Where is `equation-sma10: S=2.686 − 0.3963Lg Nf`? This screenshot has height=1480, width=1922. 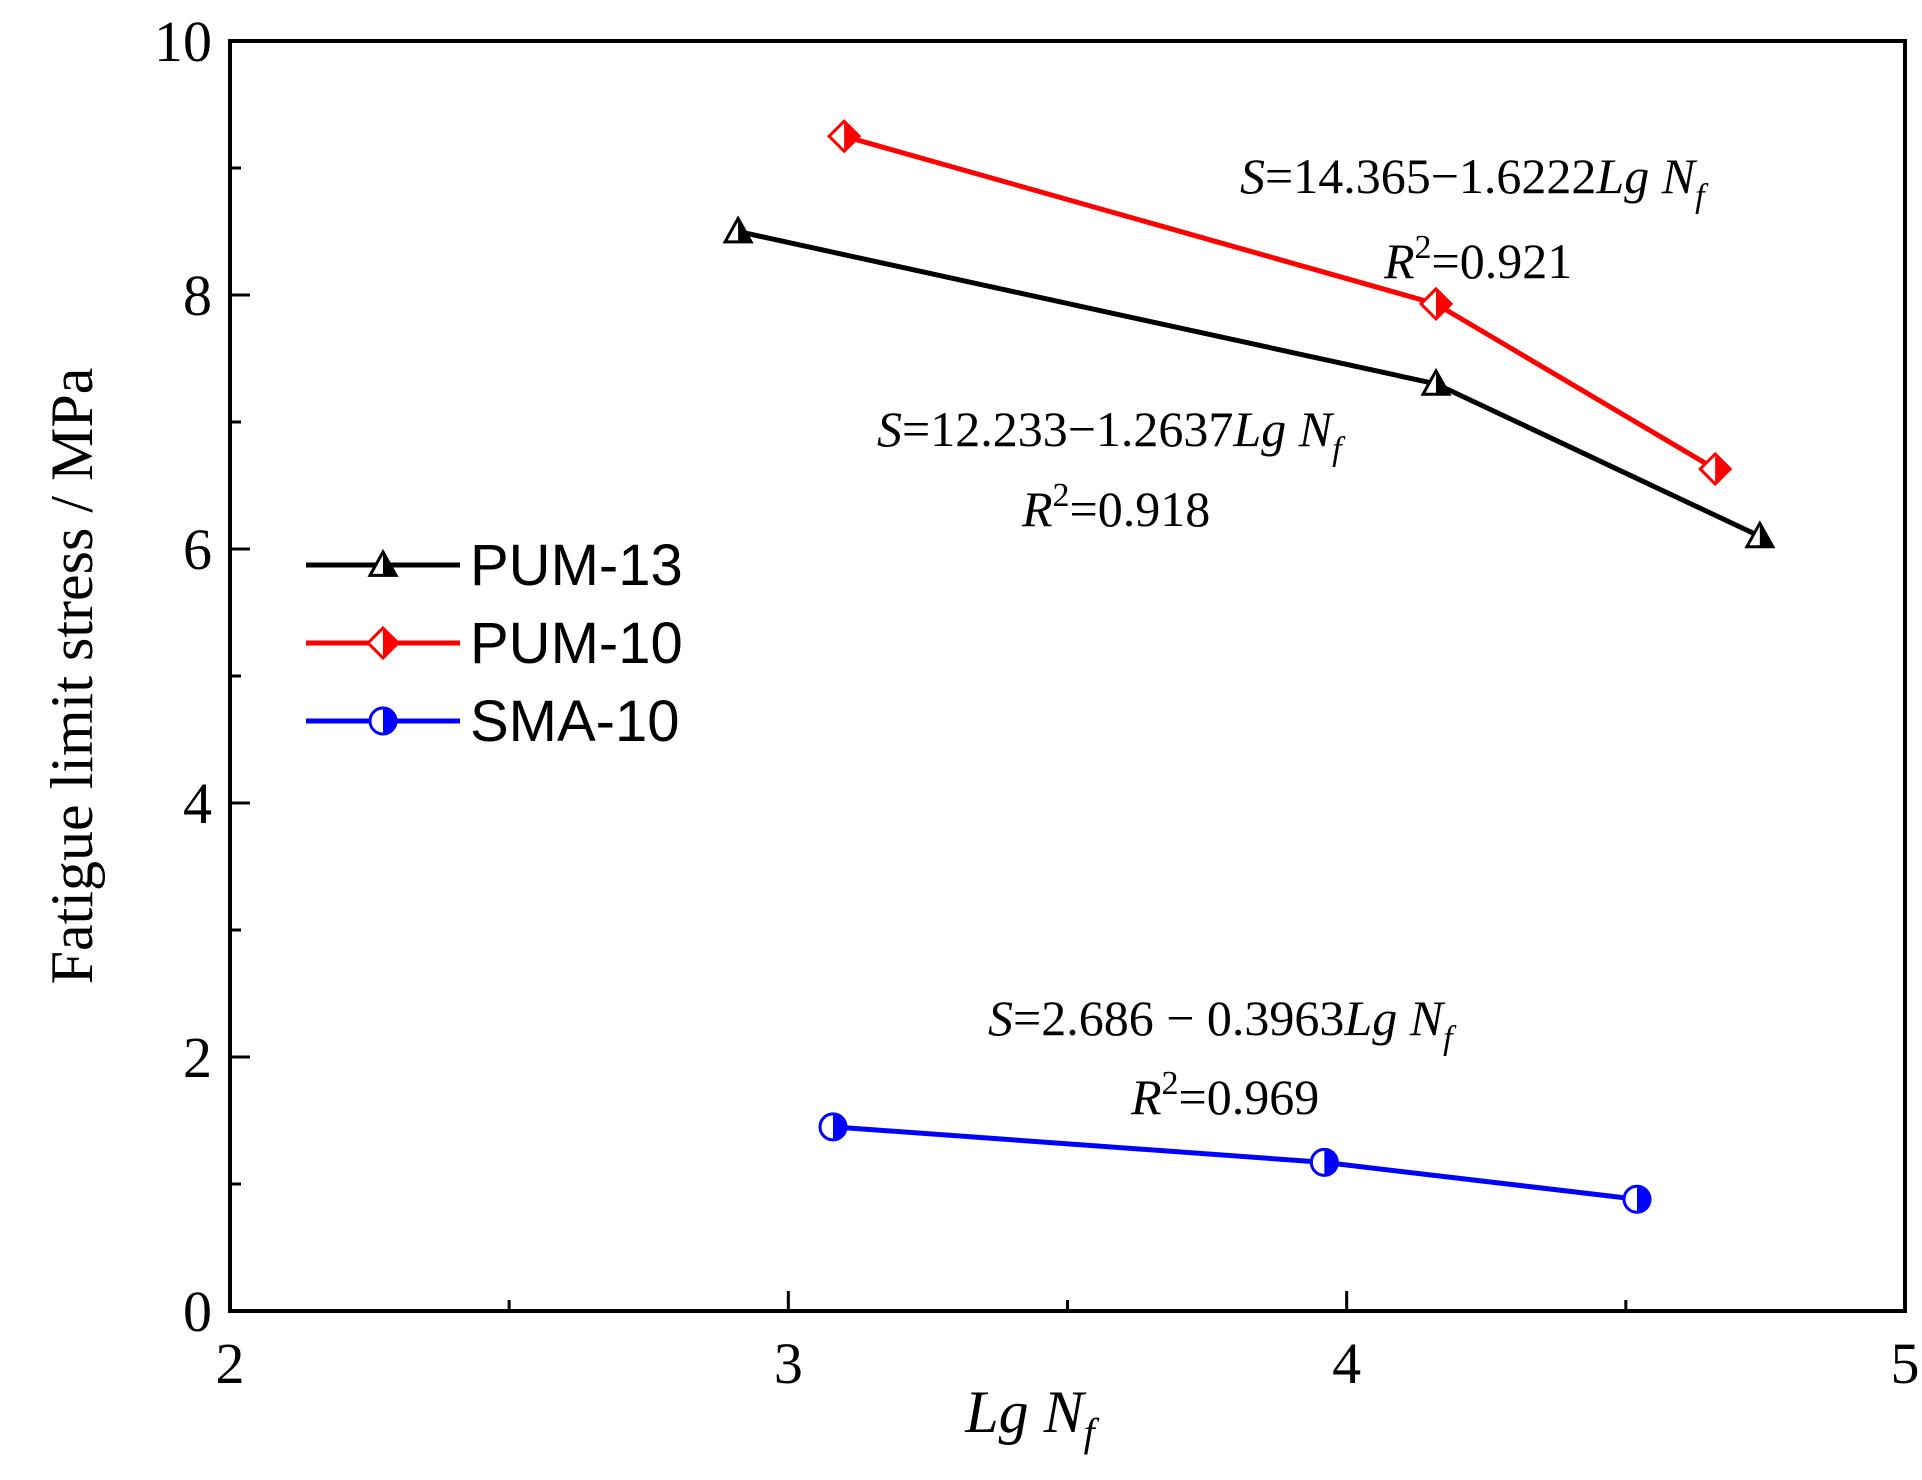 equation-sma10: S=2.686 − 0.3963Lg Nf is located at coordinates (1222, 1023).